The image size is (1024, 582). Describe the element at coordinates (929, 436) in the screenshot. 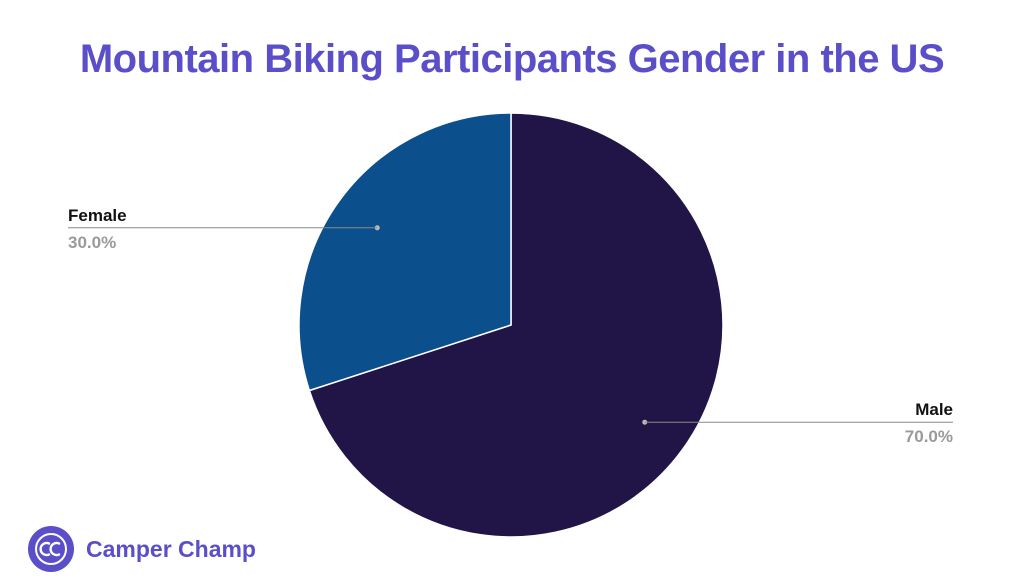

I see `slice-value-male: 70.0%` at that location.